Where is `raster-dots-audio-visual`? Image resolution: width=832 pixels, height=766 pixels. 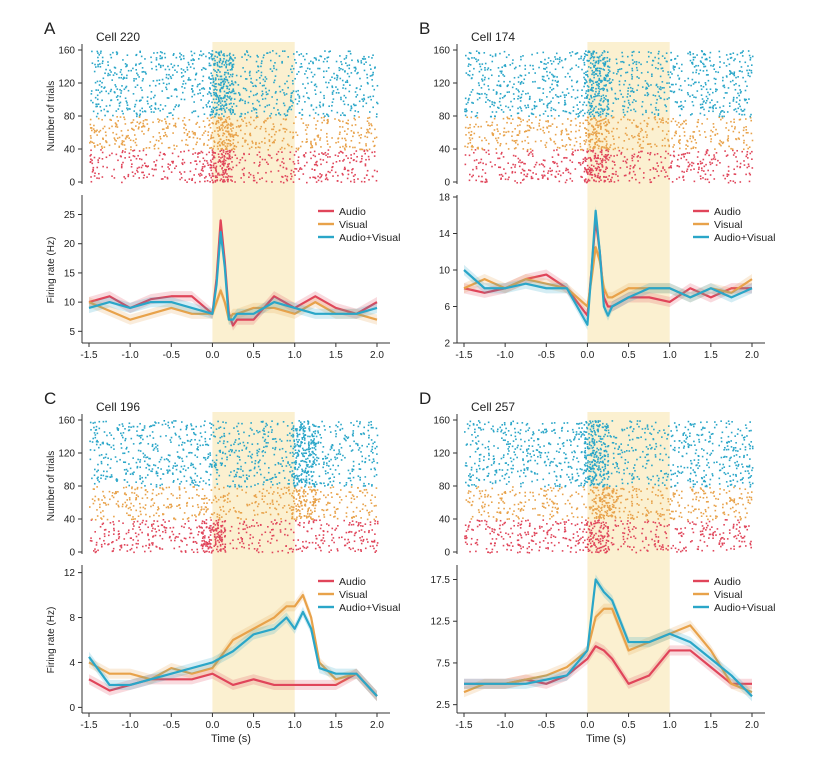
raster-dots-audio-visual is located at coordinates (234, 84).